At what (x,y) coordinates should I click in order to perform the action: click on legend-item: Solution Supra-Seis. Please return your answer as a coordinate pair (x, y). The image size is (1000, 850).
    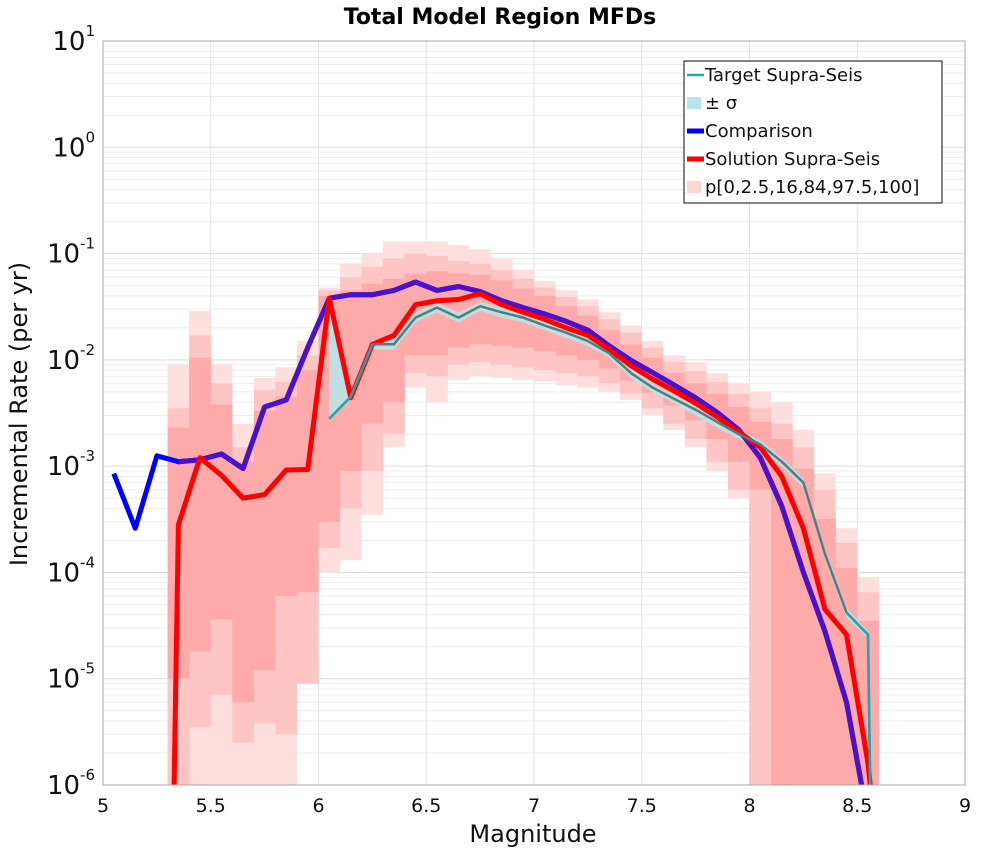
    Looking at the image, I should click on (783, 159).